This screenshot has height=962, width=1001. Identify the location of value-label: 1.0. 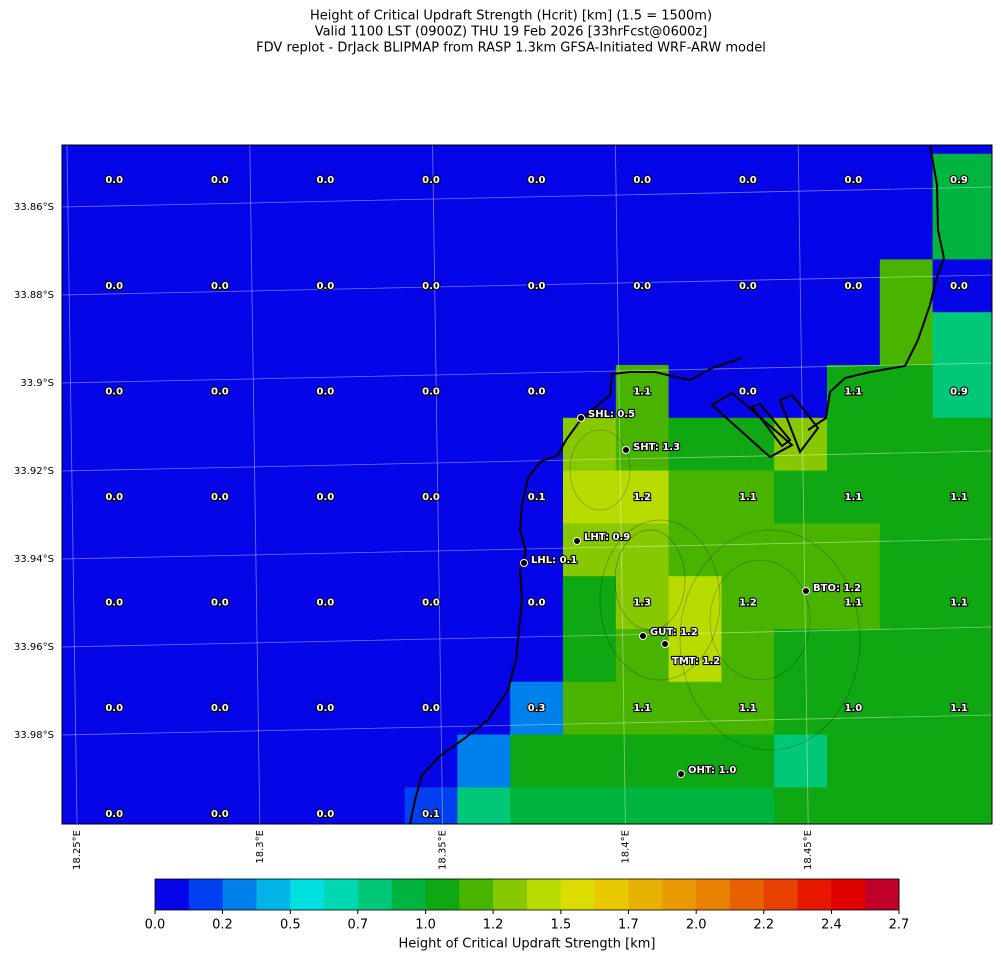
(854, 708).